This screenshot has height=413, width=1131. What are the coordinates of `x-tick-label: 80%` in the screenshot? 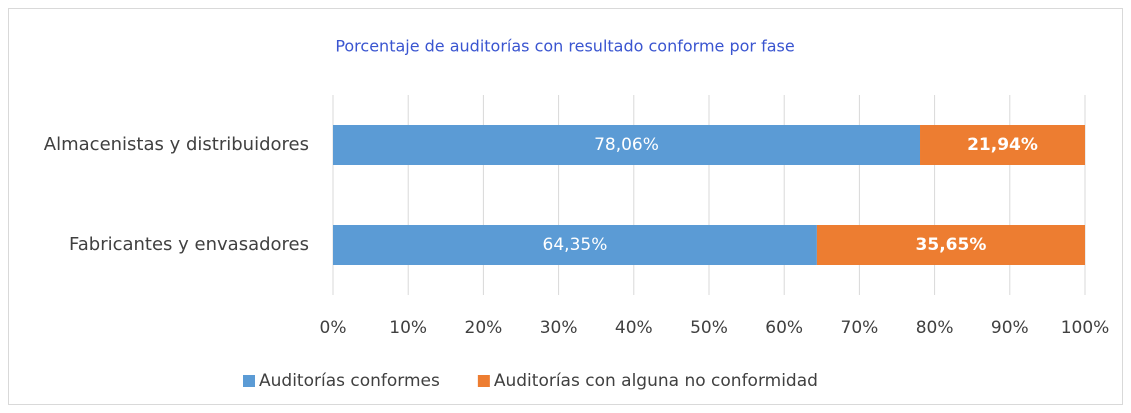 It's located at (935, 328).